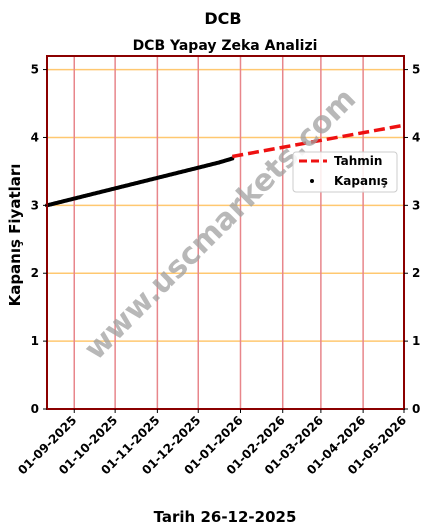 The image size is (446, 532). I want to click on legend-kapanis-label: Kapanış, so click(361, 181).